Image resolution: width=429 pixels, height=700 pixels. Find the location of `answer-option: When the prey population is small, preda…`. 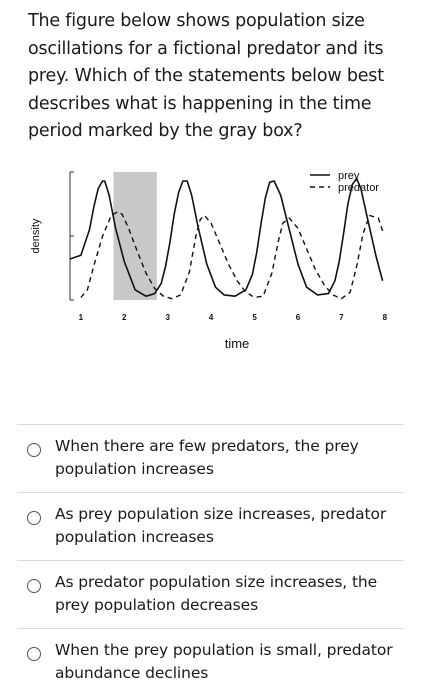

answer-option: When the prey population is small, preda… is located at coordinates (210, 662).